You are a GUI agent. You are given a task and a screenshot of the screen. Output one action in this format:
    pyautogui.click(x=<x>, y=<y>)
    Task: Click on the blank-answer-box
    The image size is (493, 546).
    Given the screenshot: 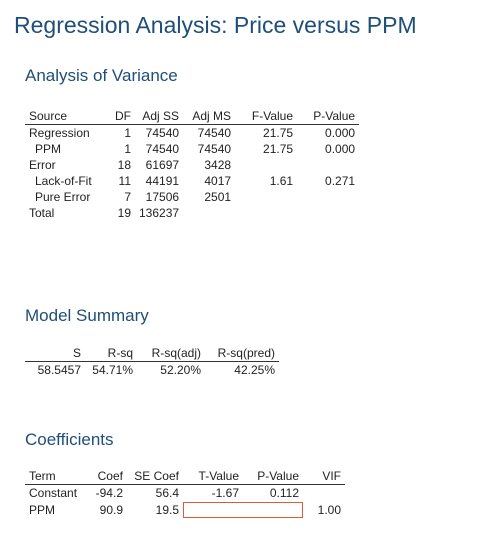 What is the action you would take?
    pyautogui.click(x=243, y=510)
    